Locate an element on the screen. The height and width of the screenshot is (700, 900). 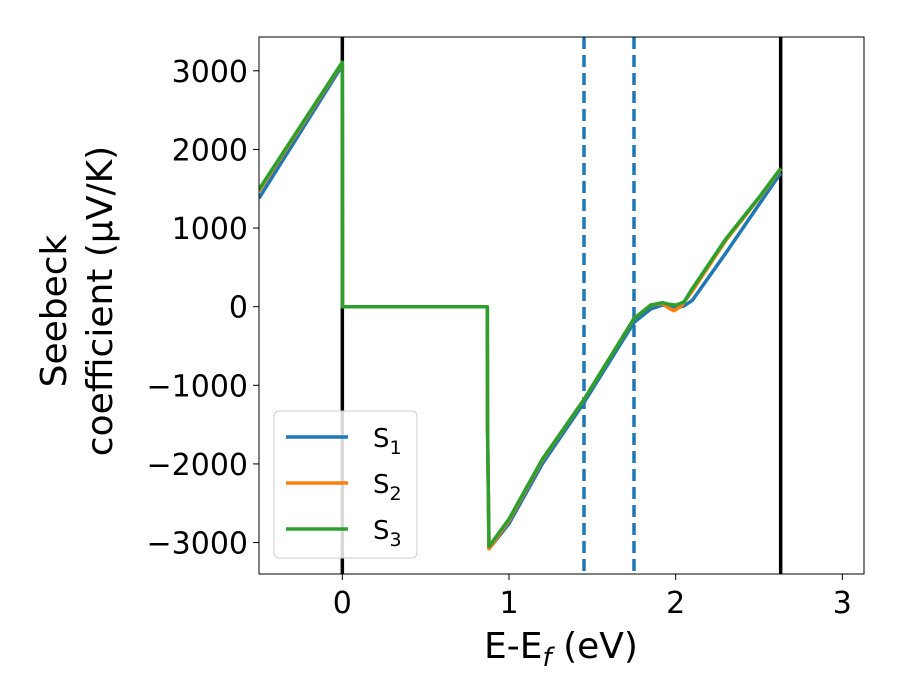
legend: S1 S2 S3 is located at coordinates (345, 484).